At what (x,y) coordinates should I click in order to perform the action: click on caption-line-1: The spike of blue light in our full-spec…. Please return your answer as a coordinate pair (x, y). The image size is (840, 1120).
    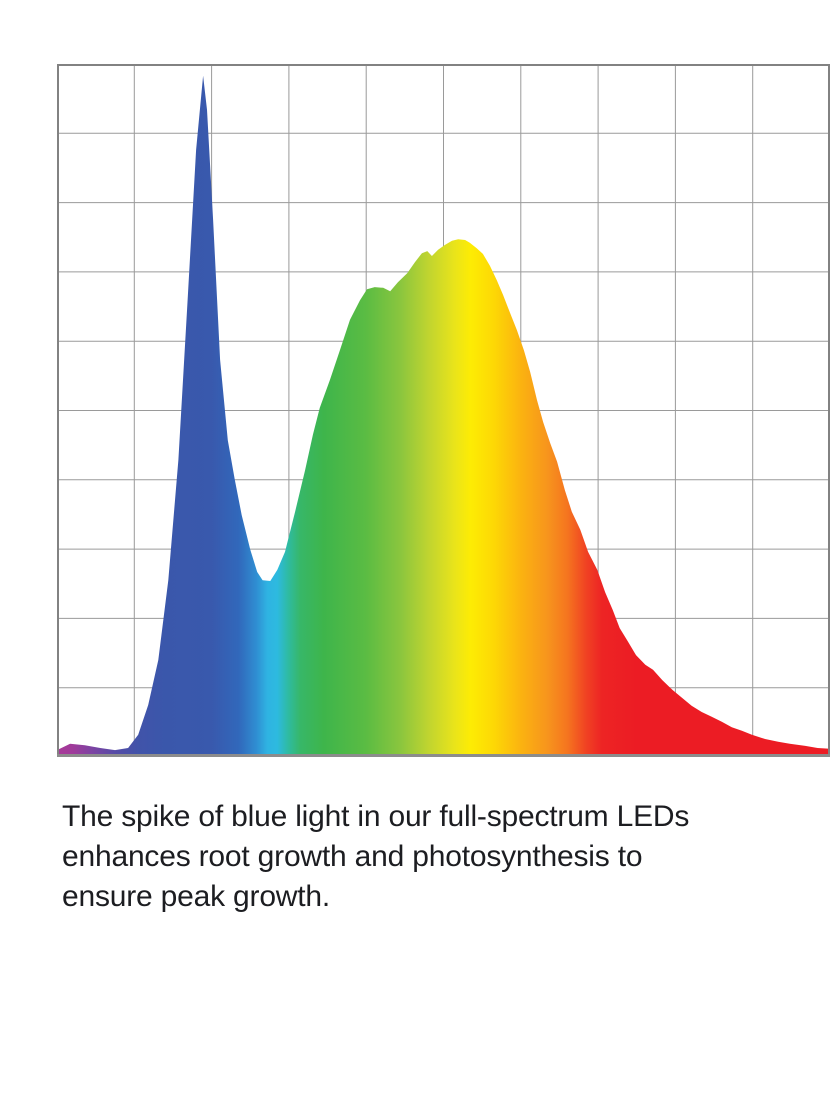
    Looking at the image, I should click on (376, 816).